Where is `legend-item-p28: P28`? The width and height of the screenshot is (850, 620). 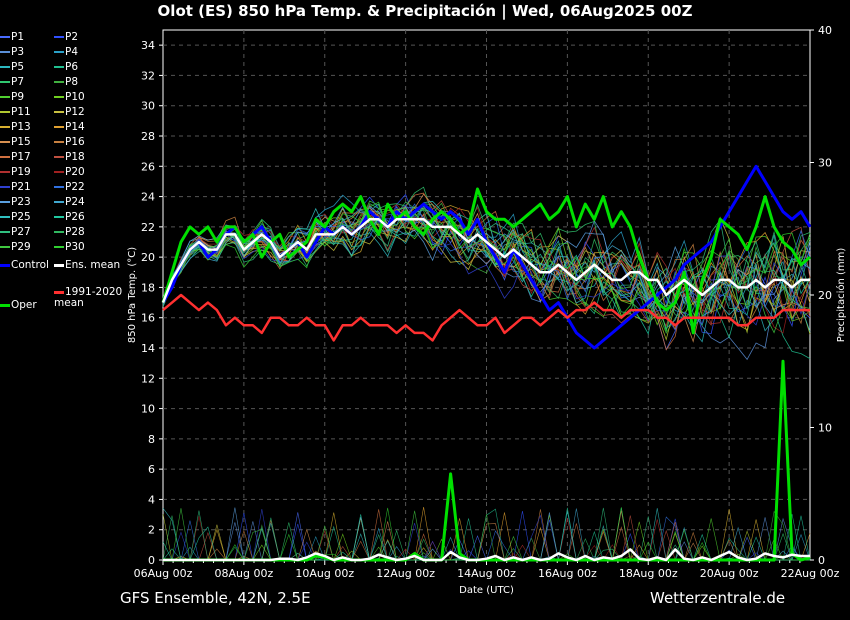 legend-item-p28: P28 is located at coordinates (69, 232).